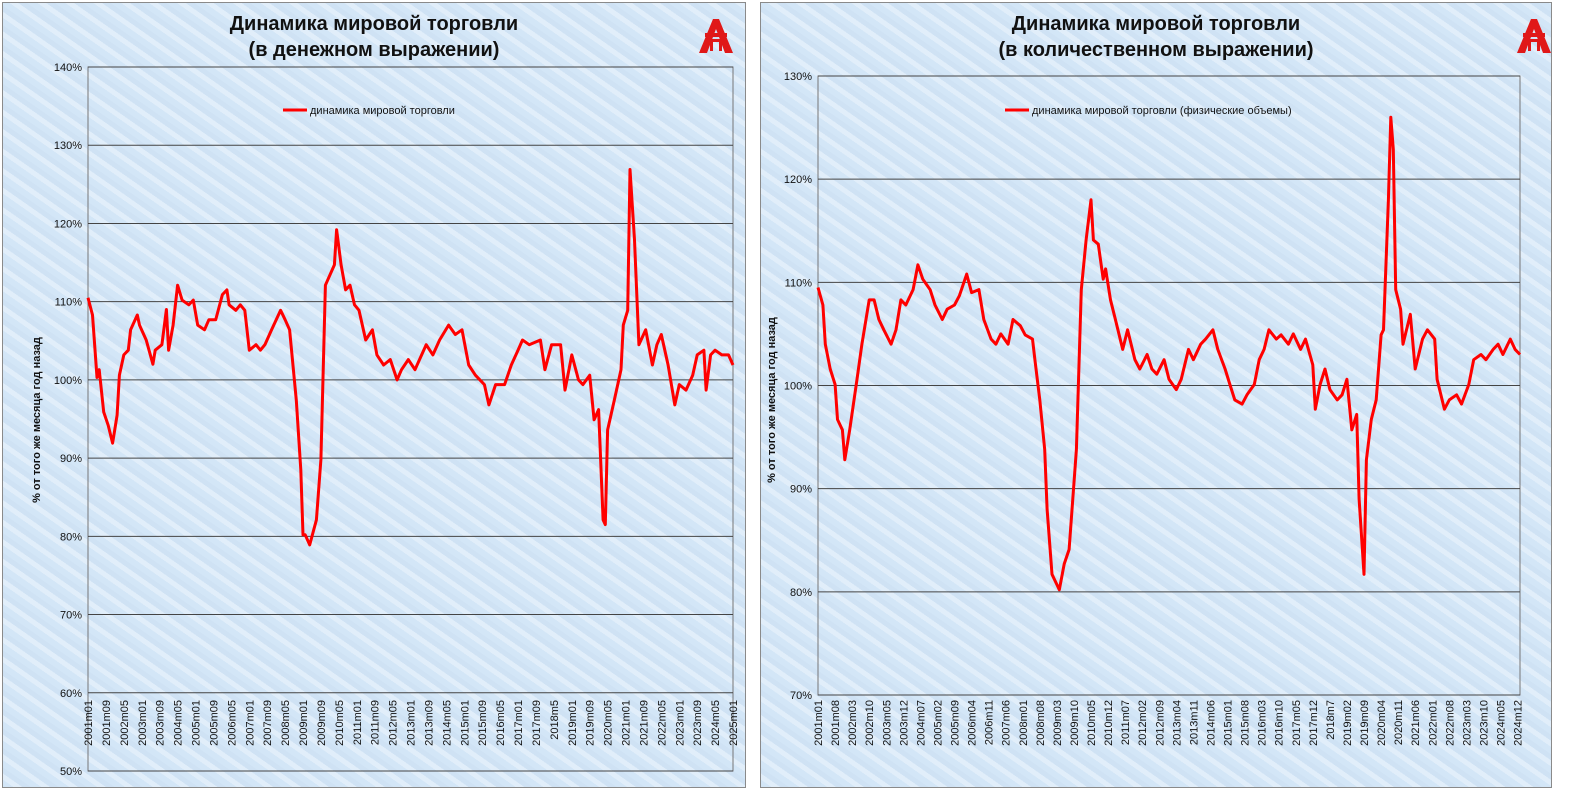 This screenshot has width=1584, height=796. I want to click on x-tick-label: 2009m09, so click(322, 723).